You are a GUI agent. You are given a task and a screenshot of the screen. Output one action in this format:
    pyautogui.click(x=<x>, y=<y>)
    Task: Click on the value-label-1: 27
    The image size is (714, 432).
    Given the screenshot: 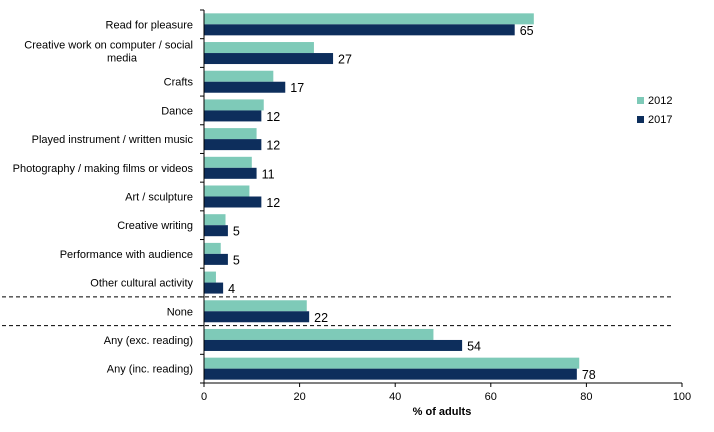 What is the action you would take?
    pyautogui.click(x=345, y=60)
    